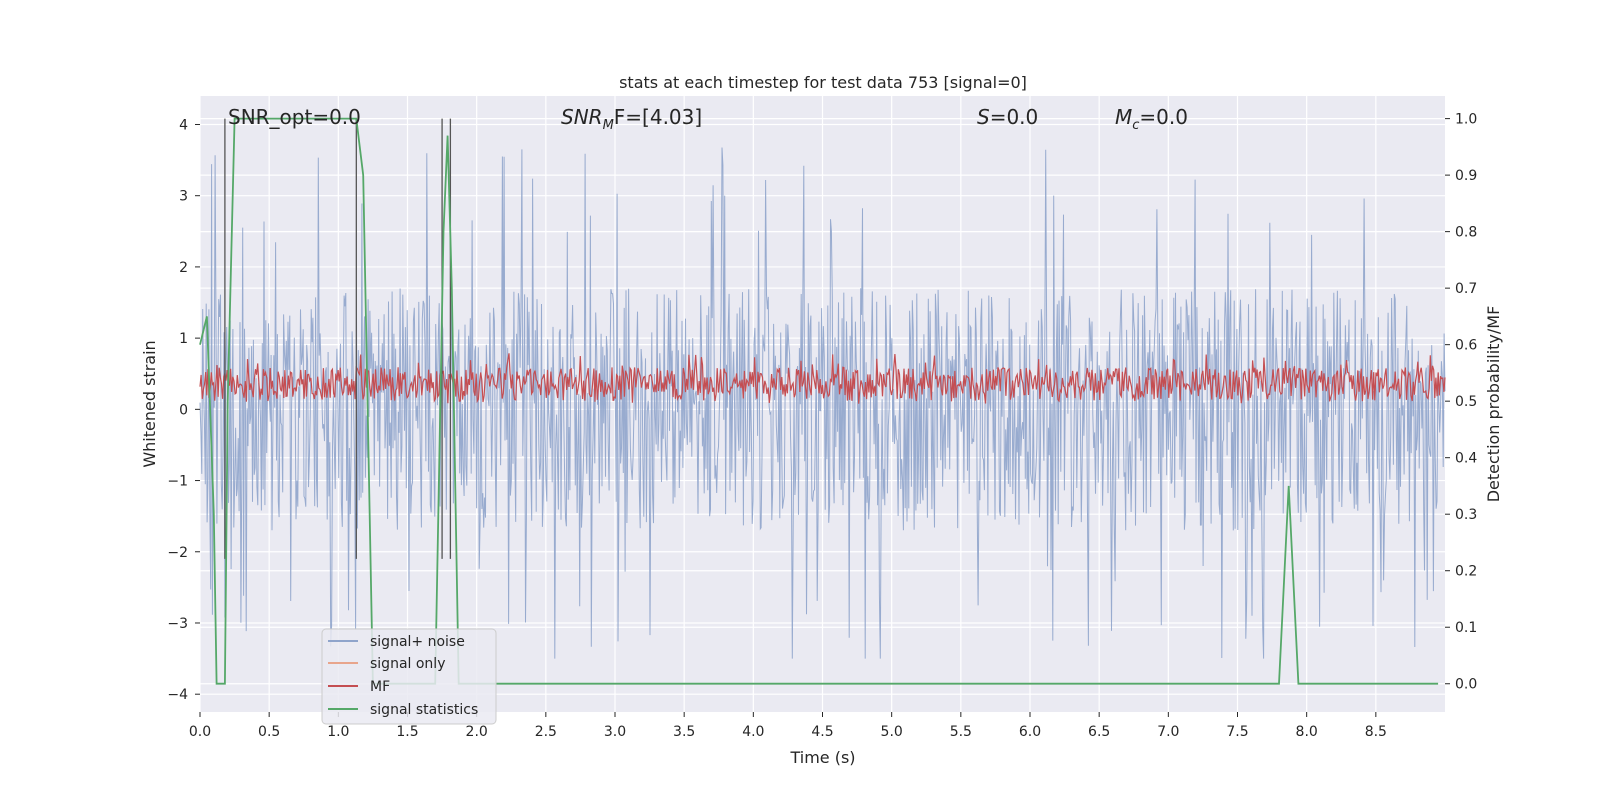 The image size is (1600, 804). I want to click on annotation-mc: Mc=0.0, so click(1151, 119).